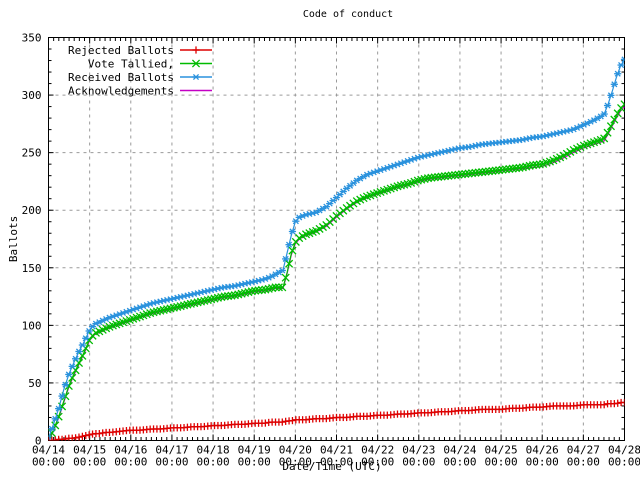 The height and width of the screenshot is (480, 640). What do you see at coordinates (32, 38) in the screenshot?
I see `y-tick-label: 350` at bounding box center [32, 38].